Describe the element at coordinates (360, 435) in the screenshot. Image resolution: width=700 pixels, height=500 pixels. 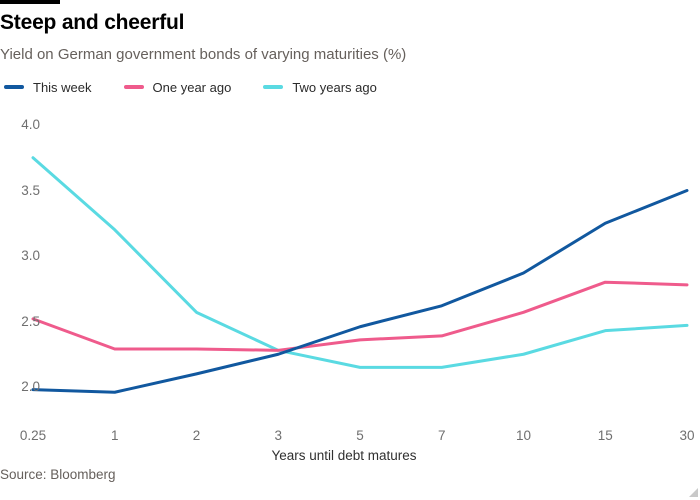
I see `x-axis-tick: 5` at that location.